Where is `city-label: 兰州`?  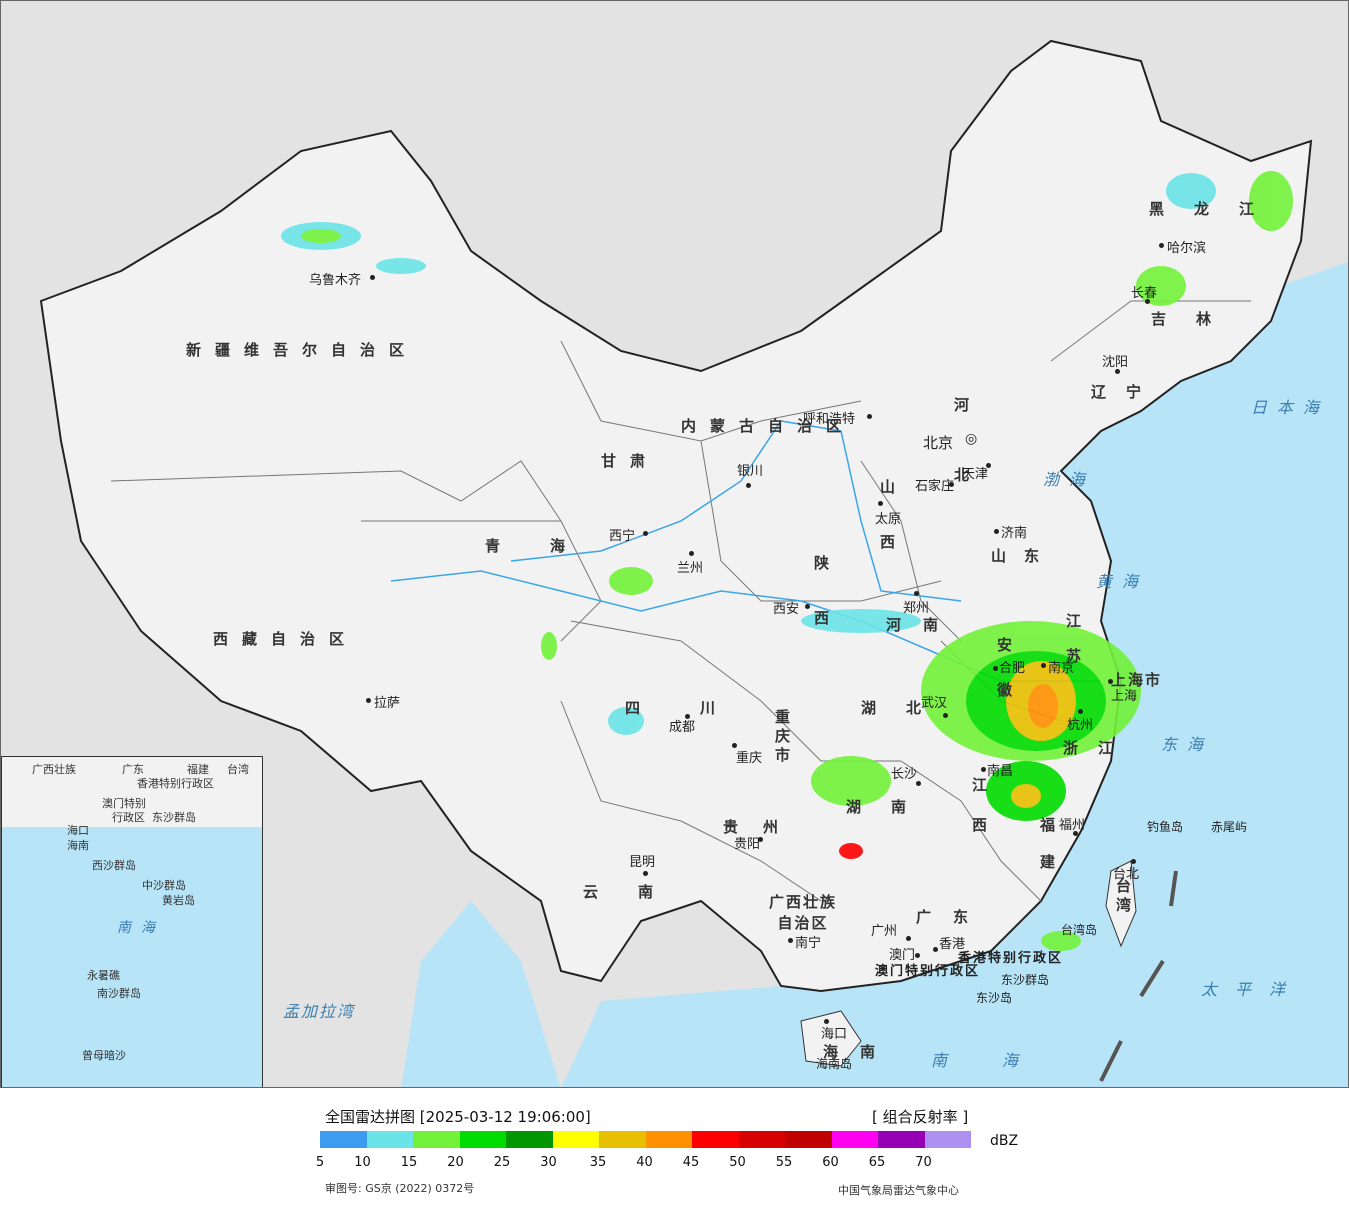 city-label: 兰州 is located at coordinates (690, 568).